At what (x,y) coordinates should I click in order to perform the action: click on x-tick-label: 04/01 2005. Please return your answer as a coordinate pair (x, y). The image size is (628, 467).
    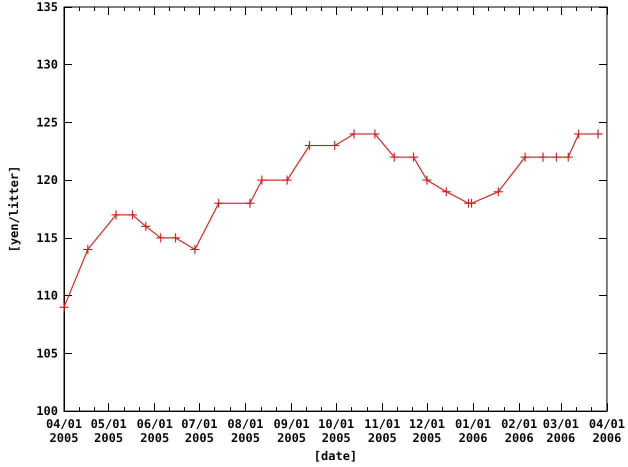
    Looking at the image, I should click on (64, 431).